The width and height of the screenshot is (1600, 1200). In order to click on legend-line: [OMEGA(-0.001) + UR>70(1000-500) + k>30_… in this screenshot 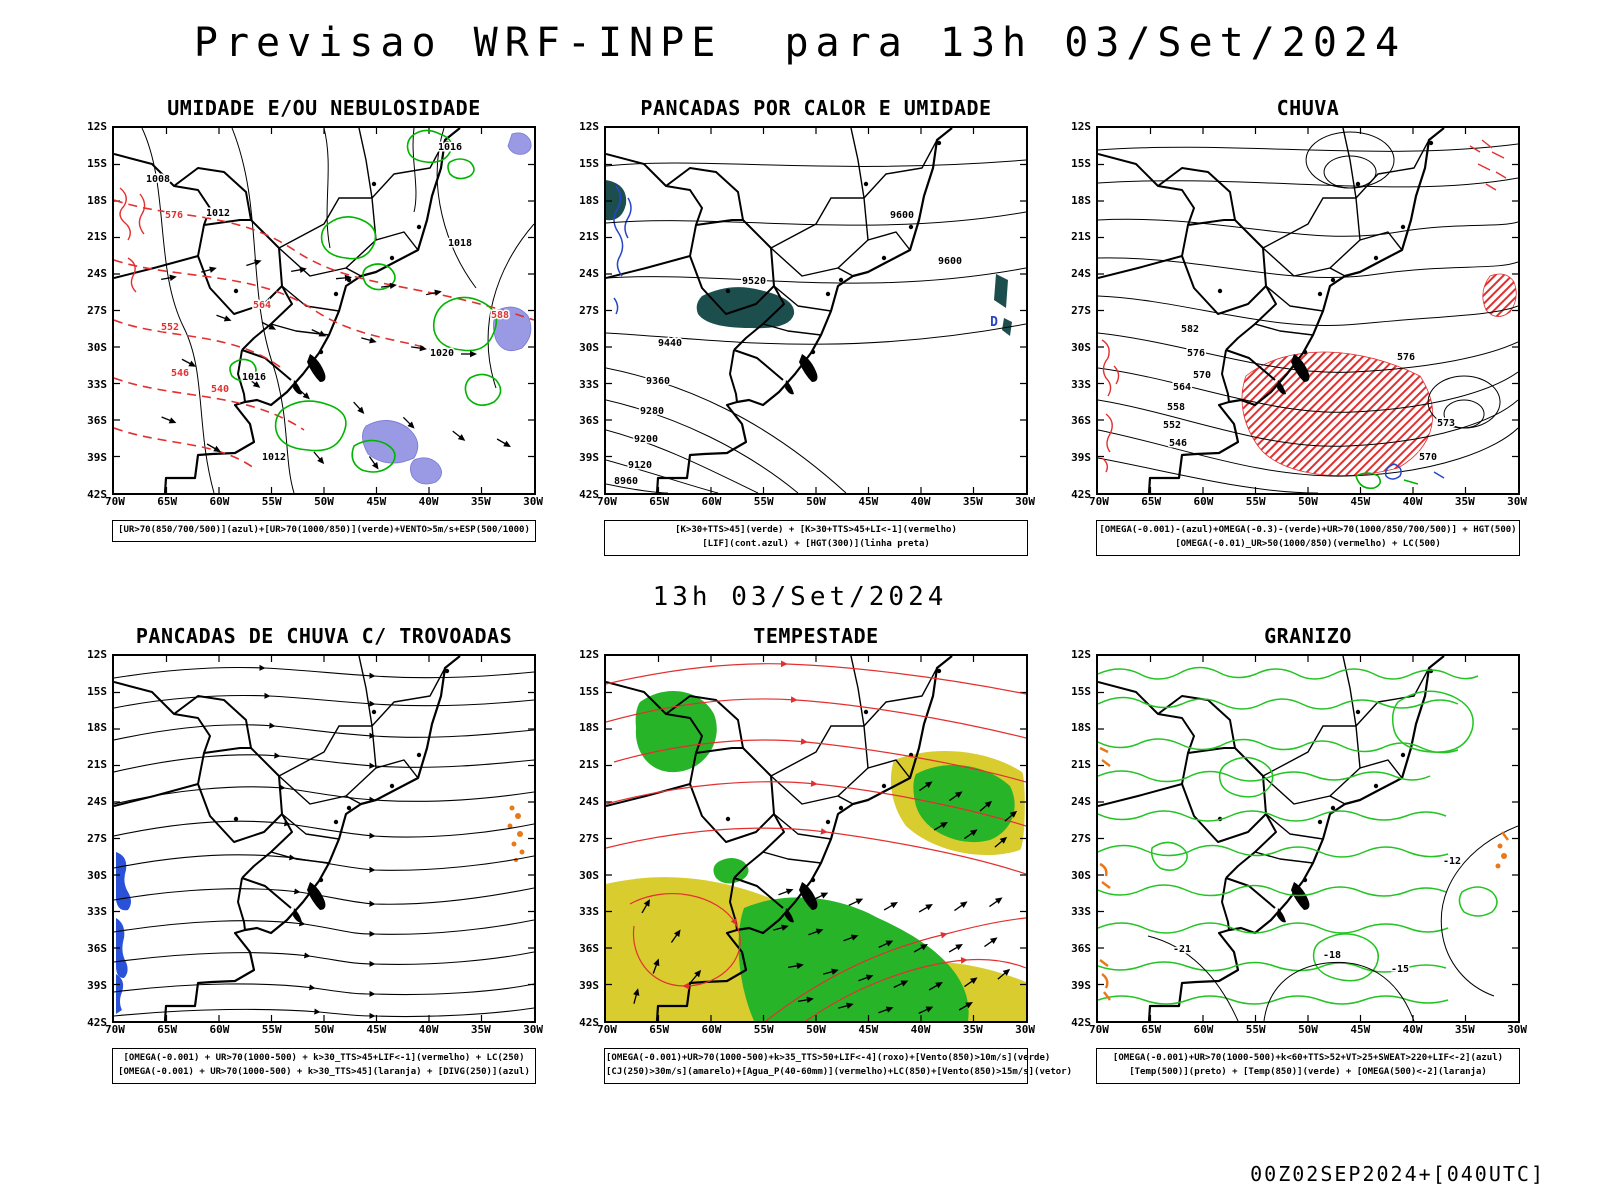, I will do `click(324, 1071)`.